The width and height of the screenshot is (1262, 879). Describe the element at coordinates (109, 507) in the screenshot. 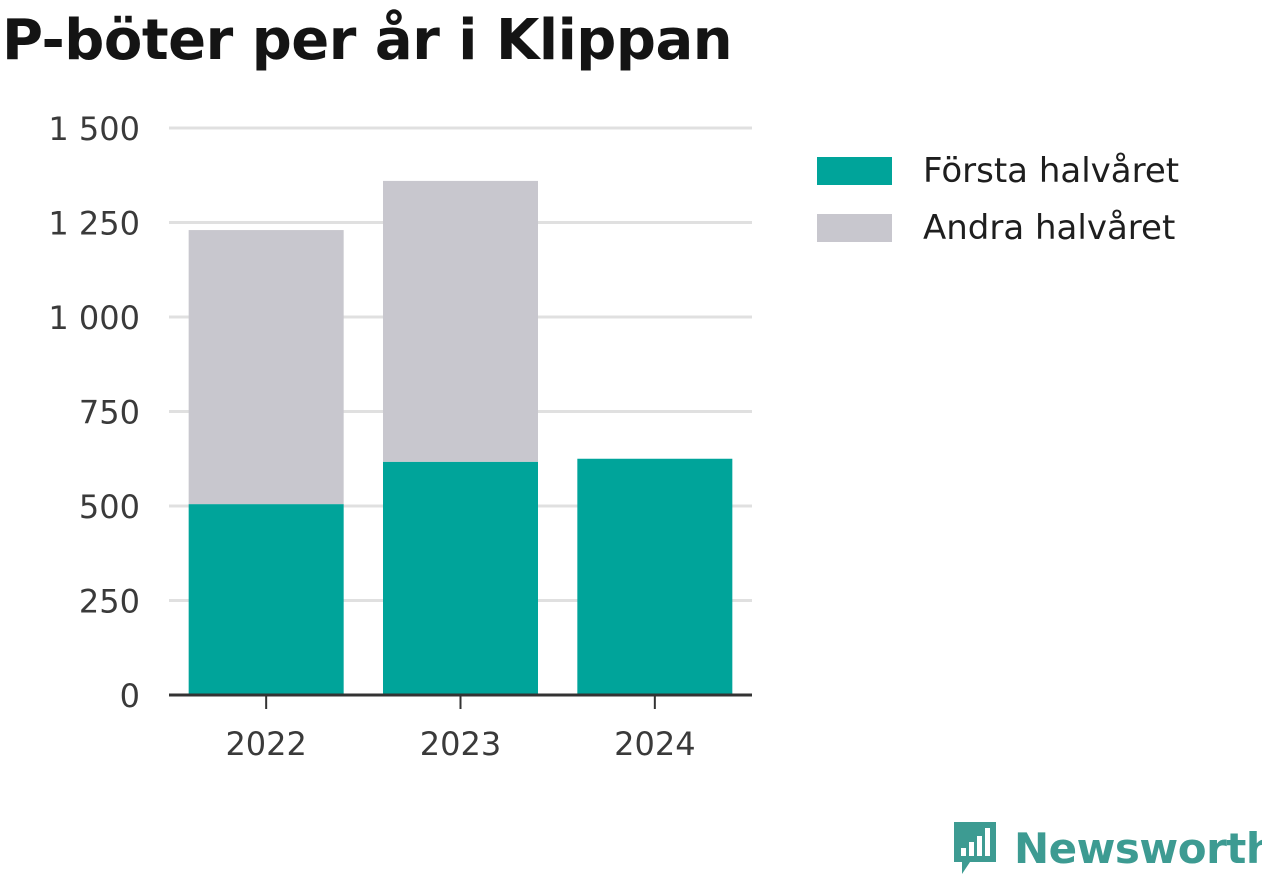

I see `y-tick-label: 500` at that location.